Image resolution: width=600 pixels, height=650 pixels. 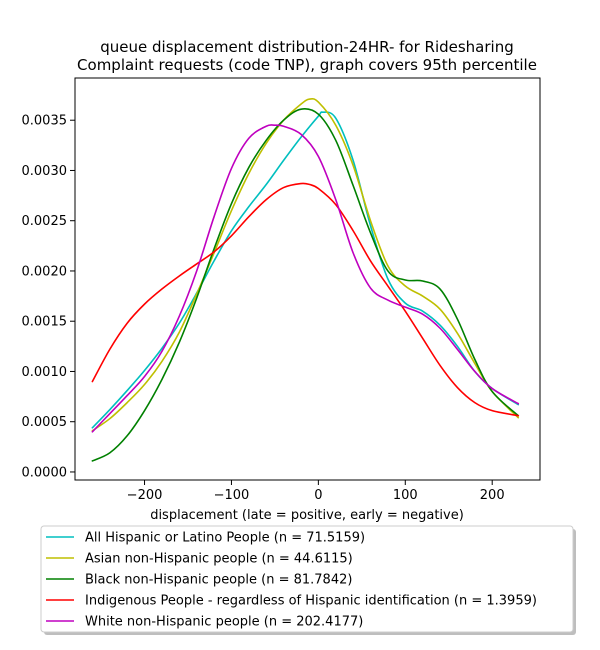 I want to click on y-tick-label: 0.0015, so click(x=45, y=322).